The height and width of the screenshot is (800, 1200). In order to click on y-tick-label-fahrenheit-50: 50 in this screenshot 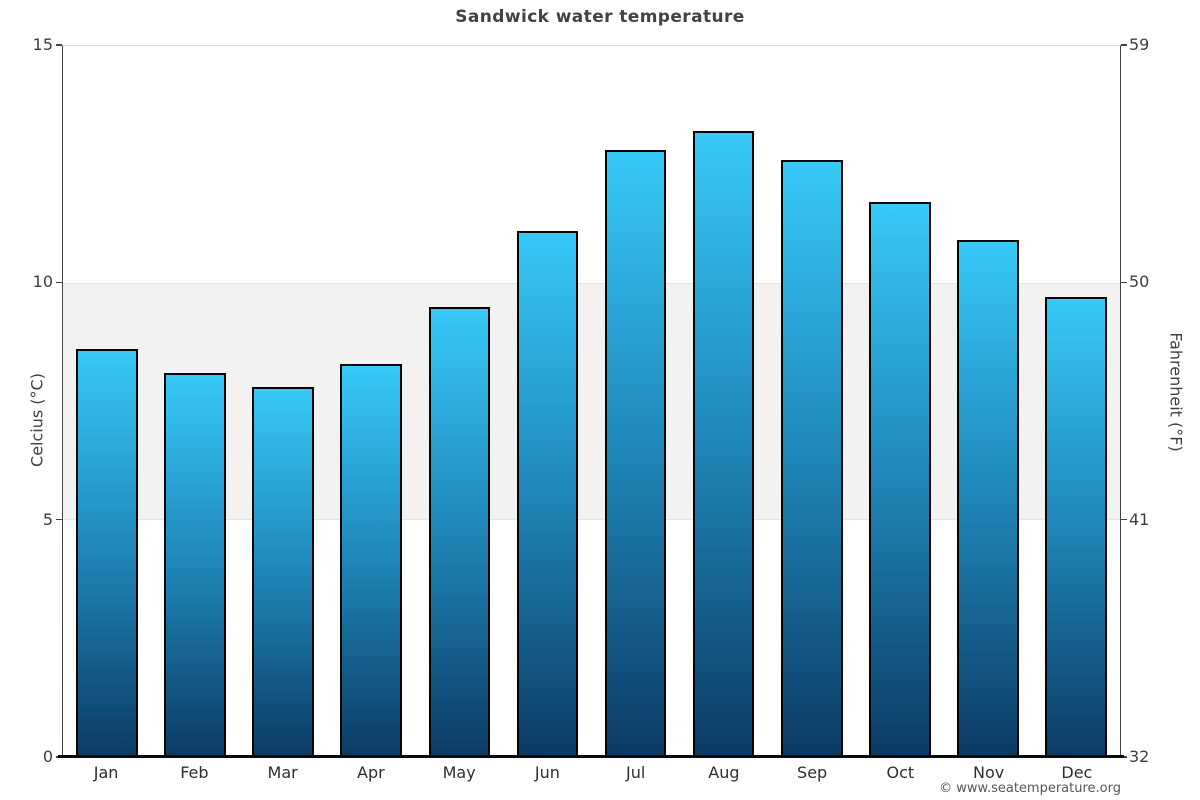, I will do `click(1139, 282)`.